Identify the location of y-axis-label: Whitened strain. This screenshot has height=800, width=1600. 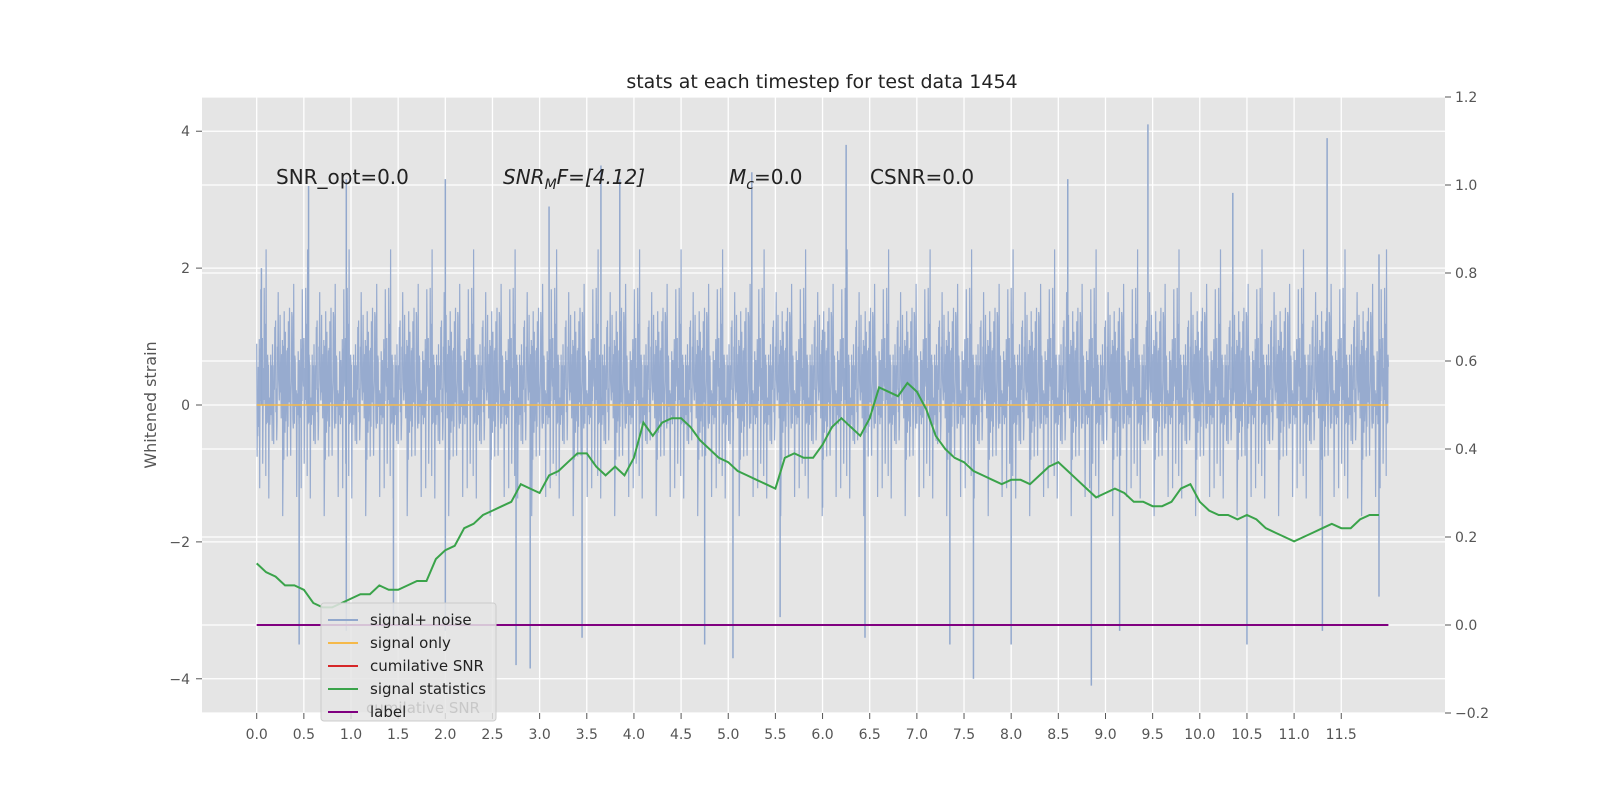
(150, 404).